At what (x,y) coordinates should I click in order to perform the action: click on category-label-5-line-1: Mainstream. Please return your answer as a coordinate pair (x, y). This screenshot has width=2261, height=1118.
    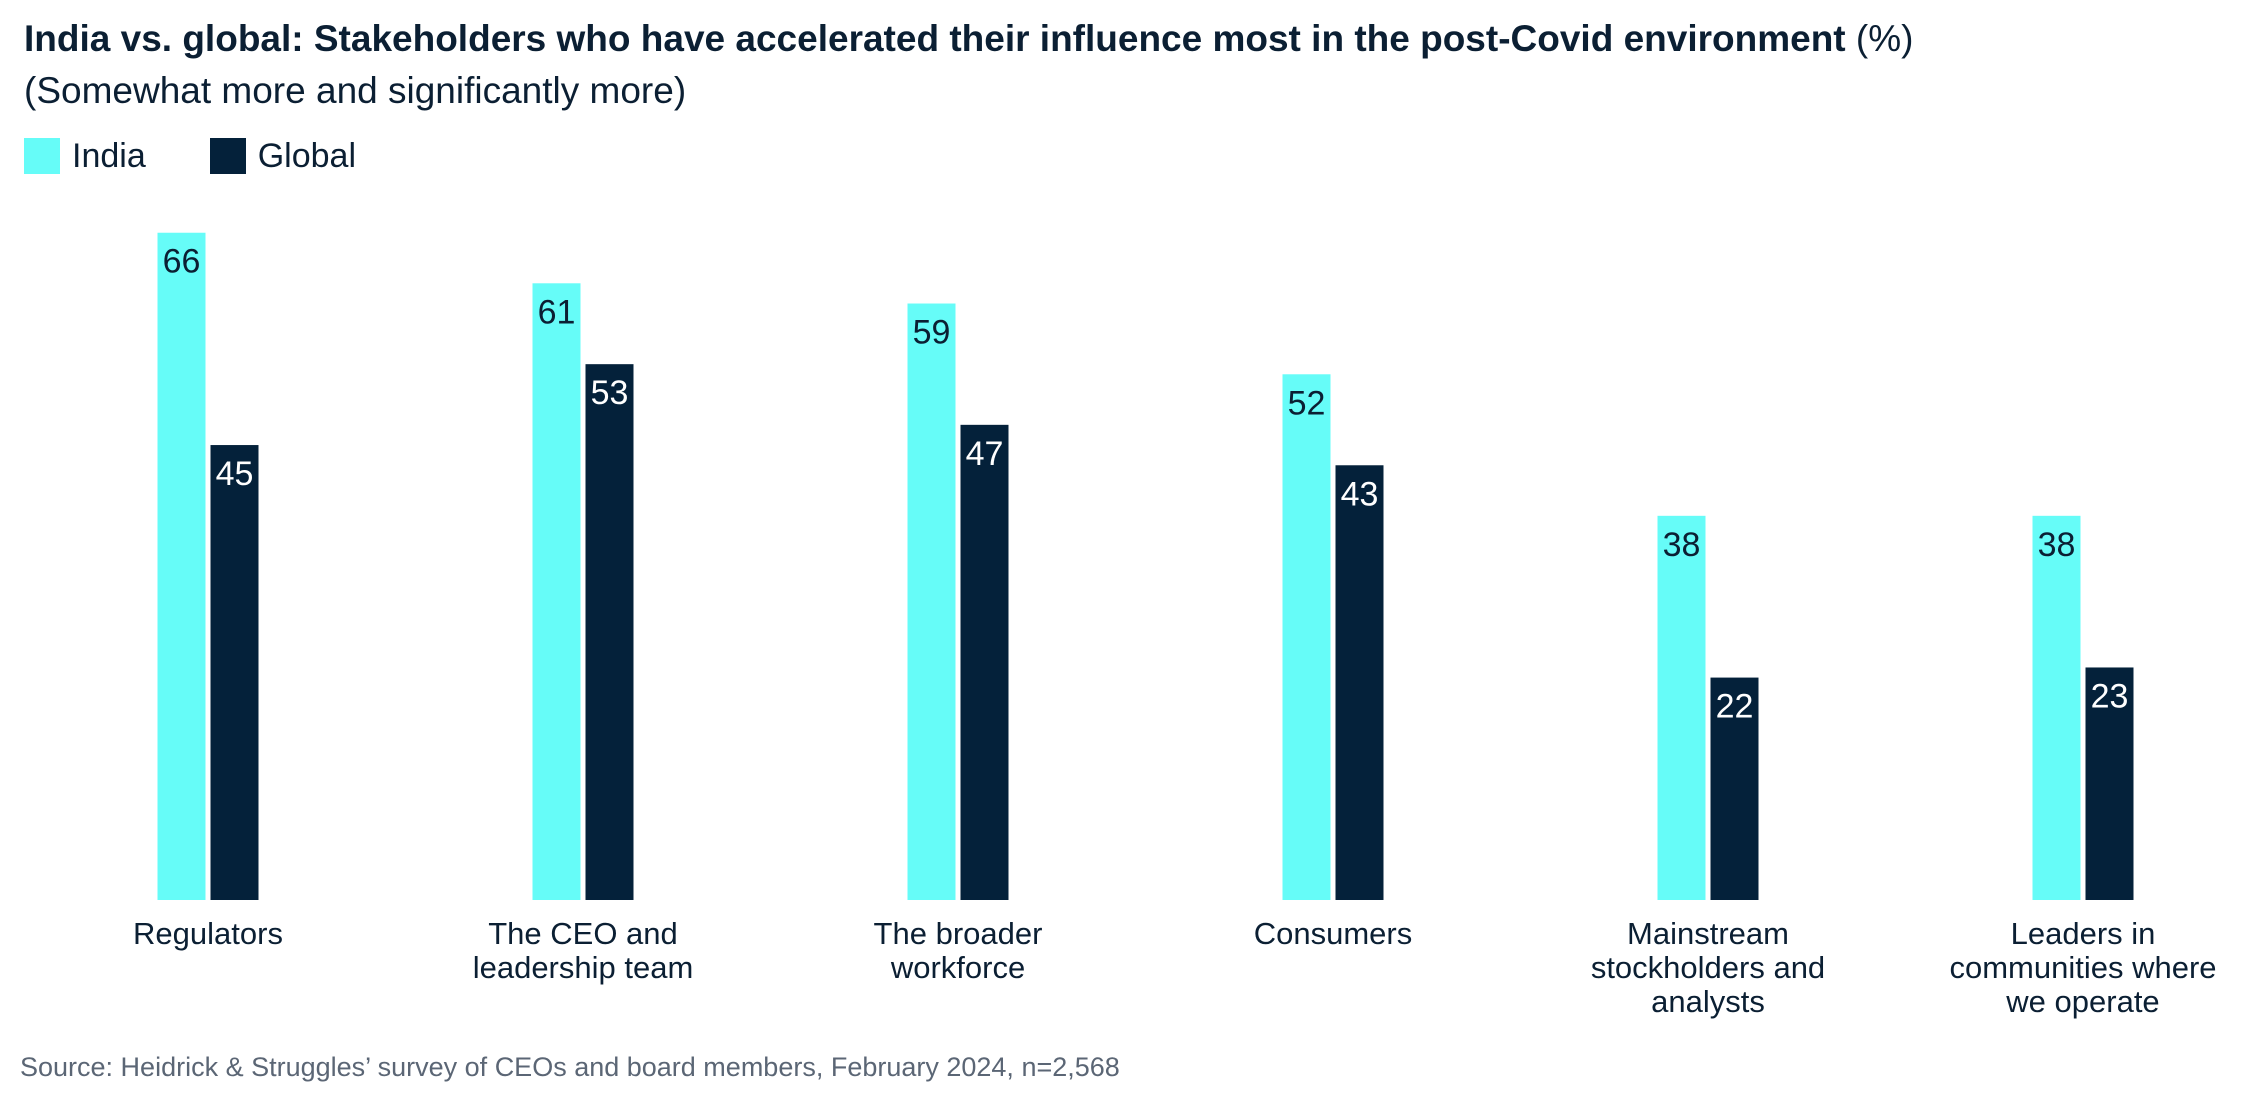
    Looking at the image, I should click on (1708, 933).